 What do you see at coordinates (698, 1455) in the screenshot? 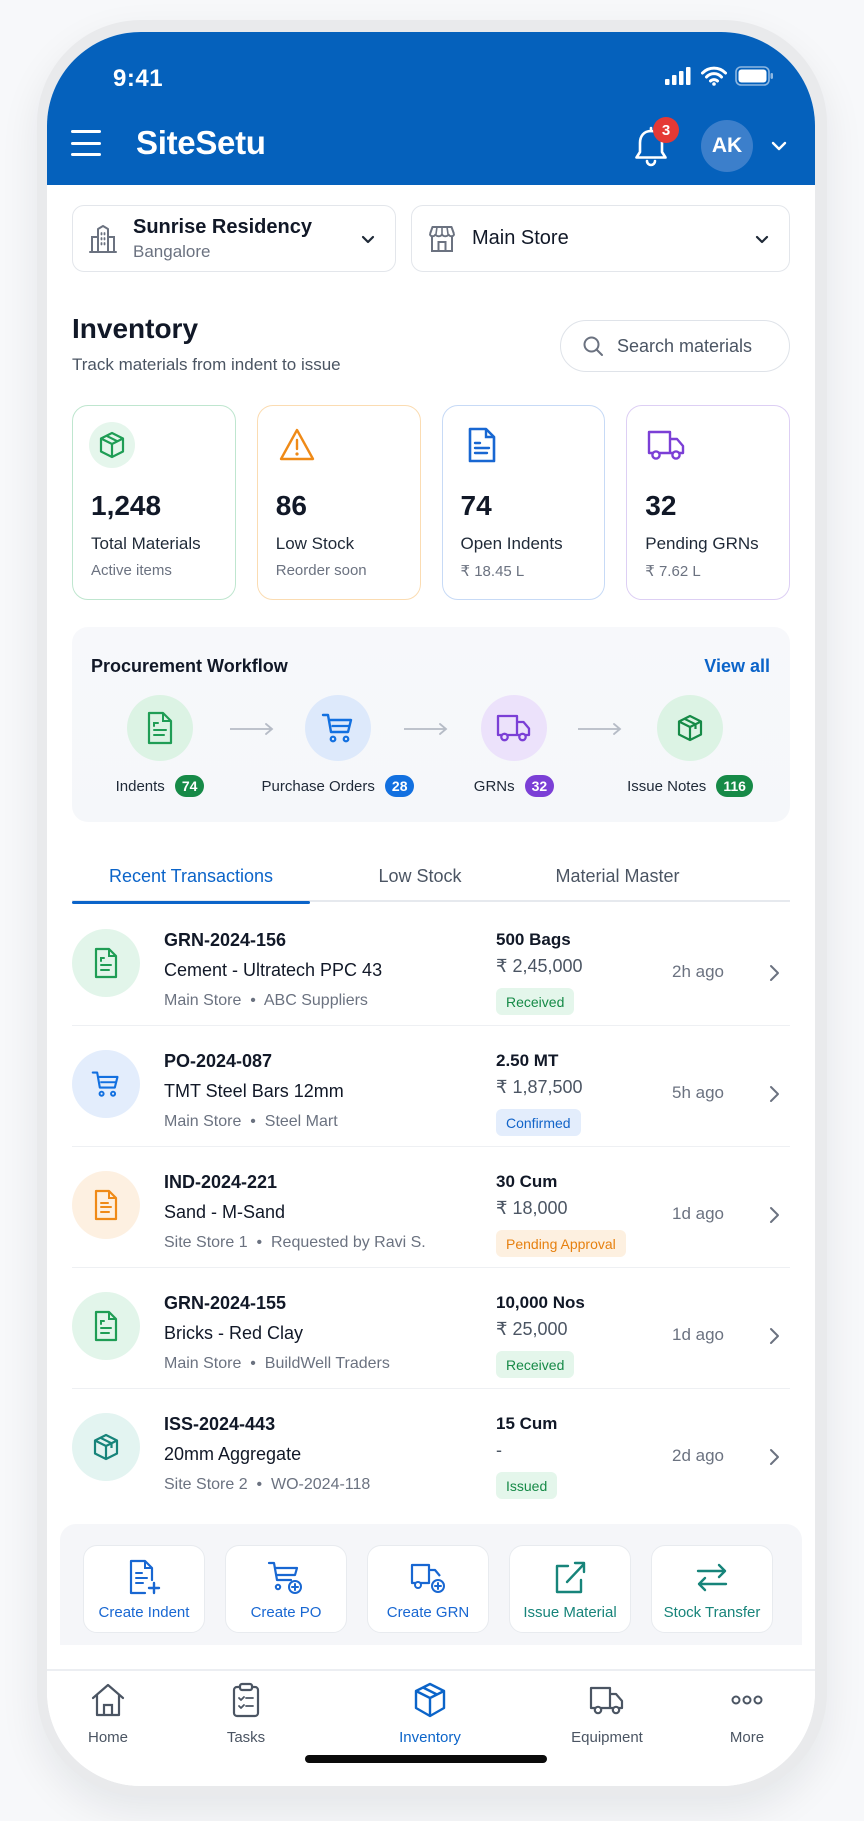
I see `transaction-time: 2d ago` at bounding box center [698, 1455].